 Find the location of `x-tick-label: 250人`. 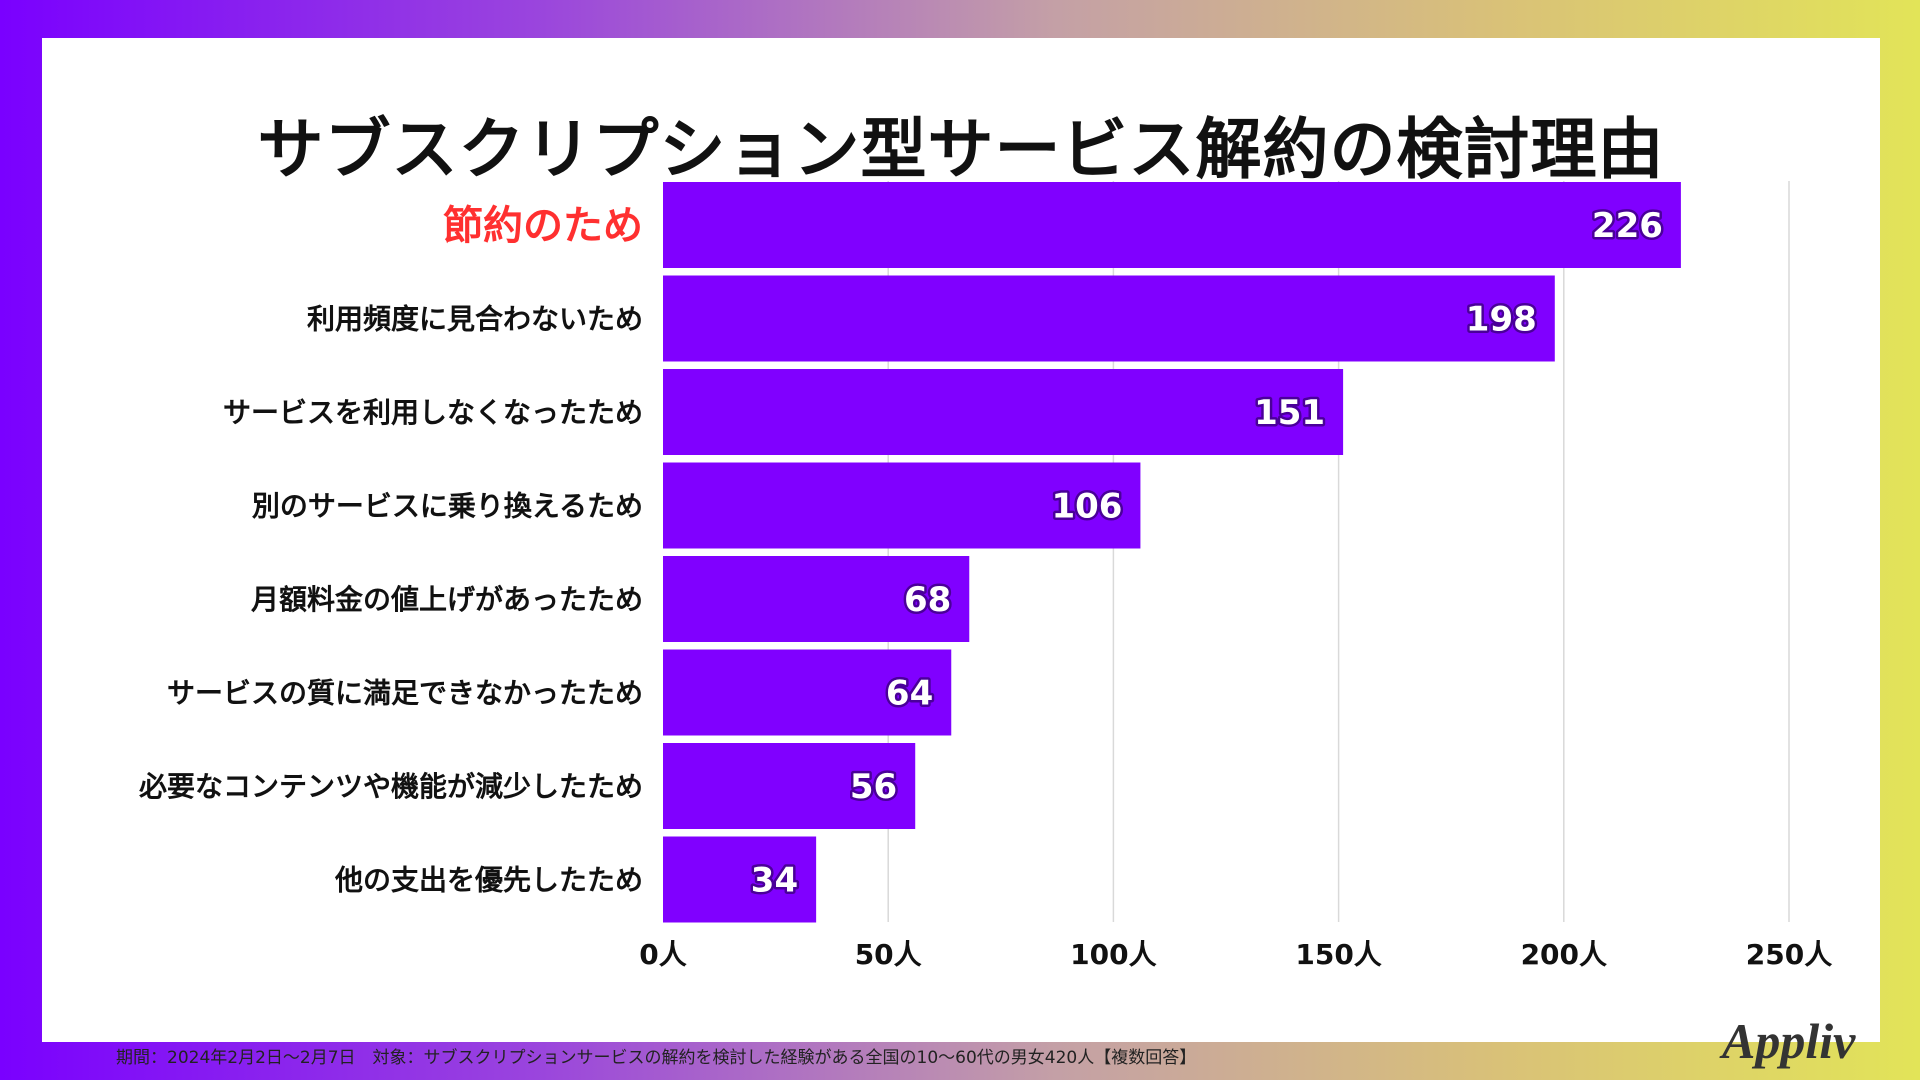

x-tick-label: 250人 is located at coordinates (1789, 954).